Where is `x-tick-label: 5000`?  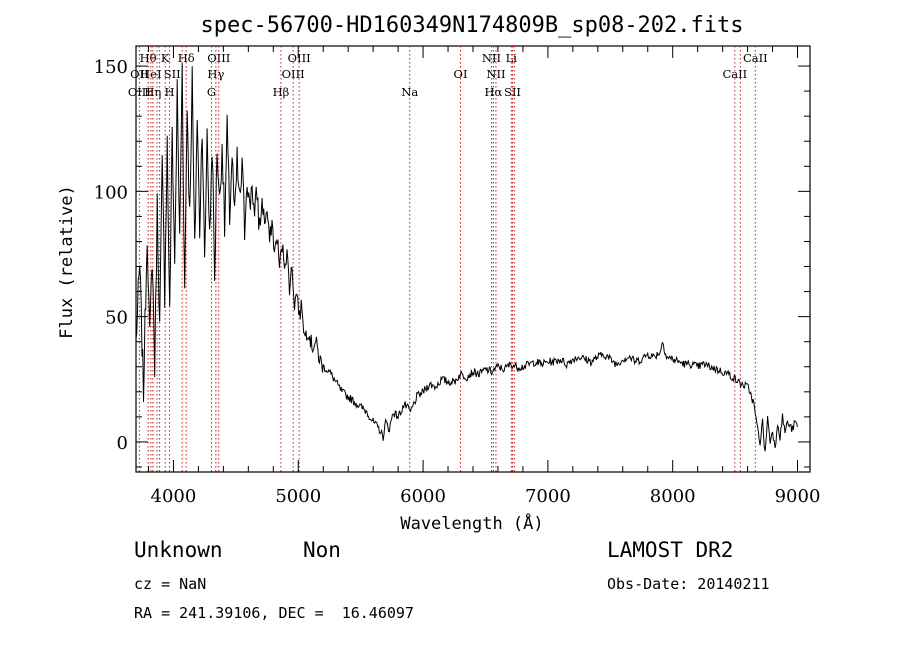 x-tick-label: 5000 is located at coordinates (298, 496).